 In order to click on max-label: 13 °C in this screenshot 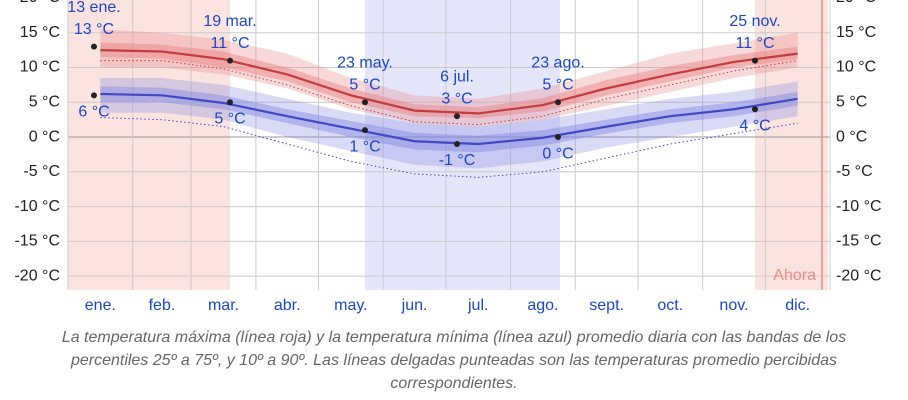, I will do `click(94, 29)`.